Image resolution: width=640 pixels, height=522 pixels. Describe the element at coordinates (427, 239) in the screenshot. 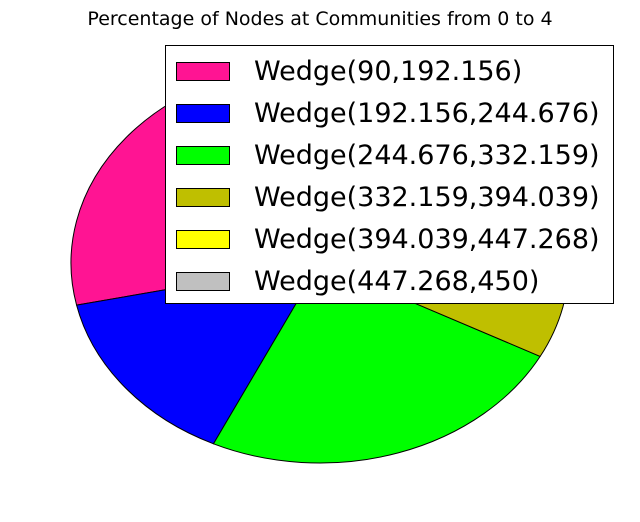

I see `legend-label: Wedge(394.039,447.268)` at that location.